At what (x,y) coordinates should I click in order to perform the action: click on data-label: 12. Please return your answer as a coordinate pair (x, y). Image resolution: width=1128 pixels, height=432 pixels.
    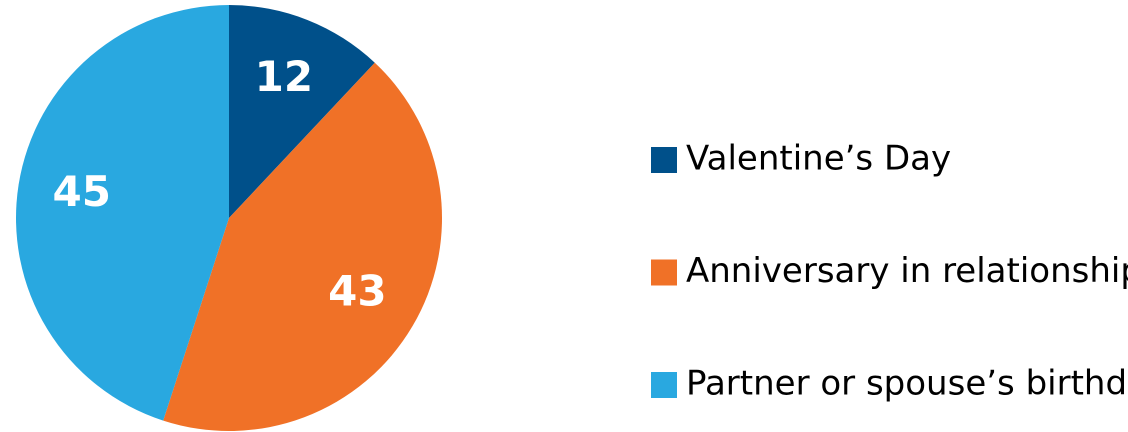
    Looking at the image, I should click on (284, 76).